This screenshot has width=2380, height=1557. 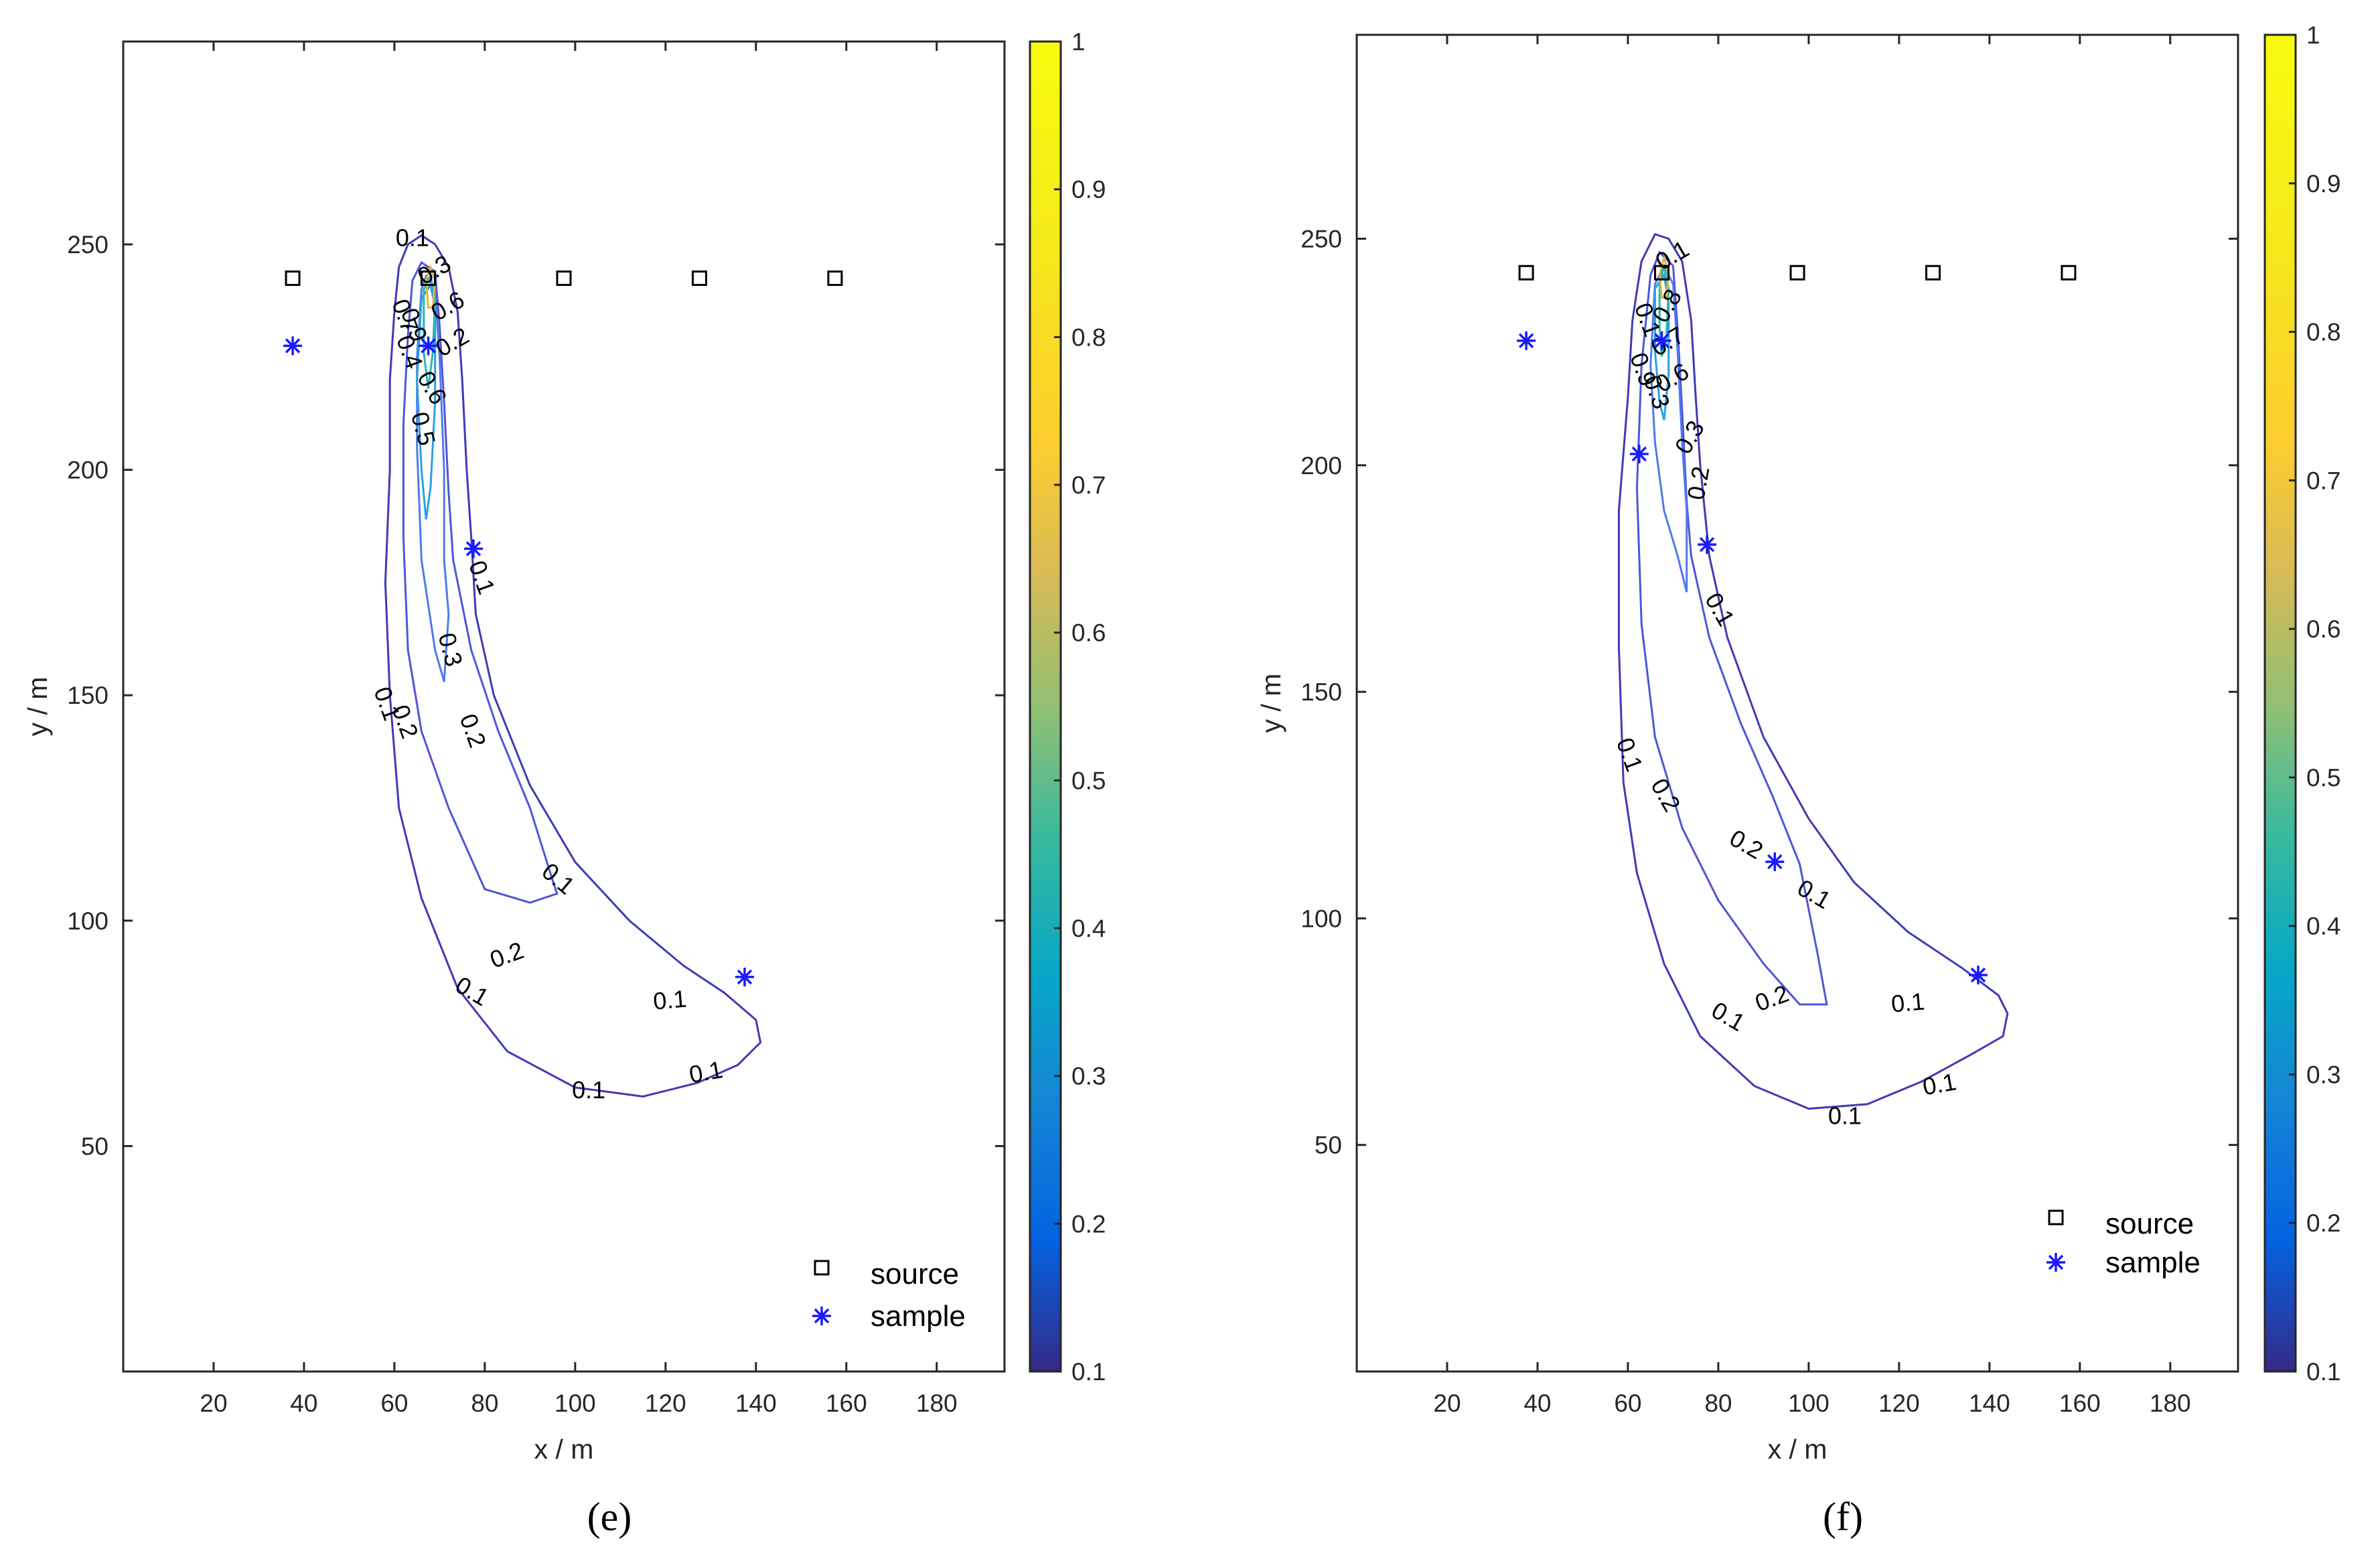 I want to click on x-axis-label-e: x / m, so click(x=564, y=1450).